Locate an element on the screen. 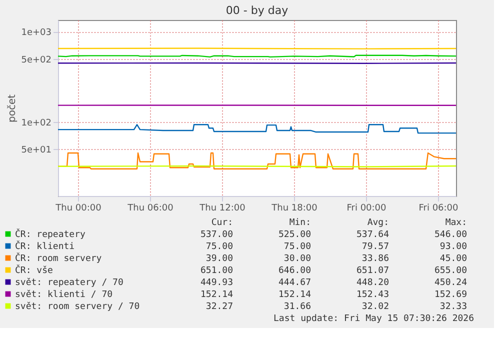 Image resolution: width=497 pixels, height=347 pixels. text: 33.86 is located at coordinates (375, 259).